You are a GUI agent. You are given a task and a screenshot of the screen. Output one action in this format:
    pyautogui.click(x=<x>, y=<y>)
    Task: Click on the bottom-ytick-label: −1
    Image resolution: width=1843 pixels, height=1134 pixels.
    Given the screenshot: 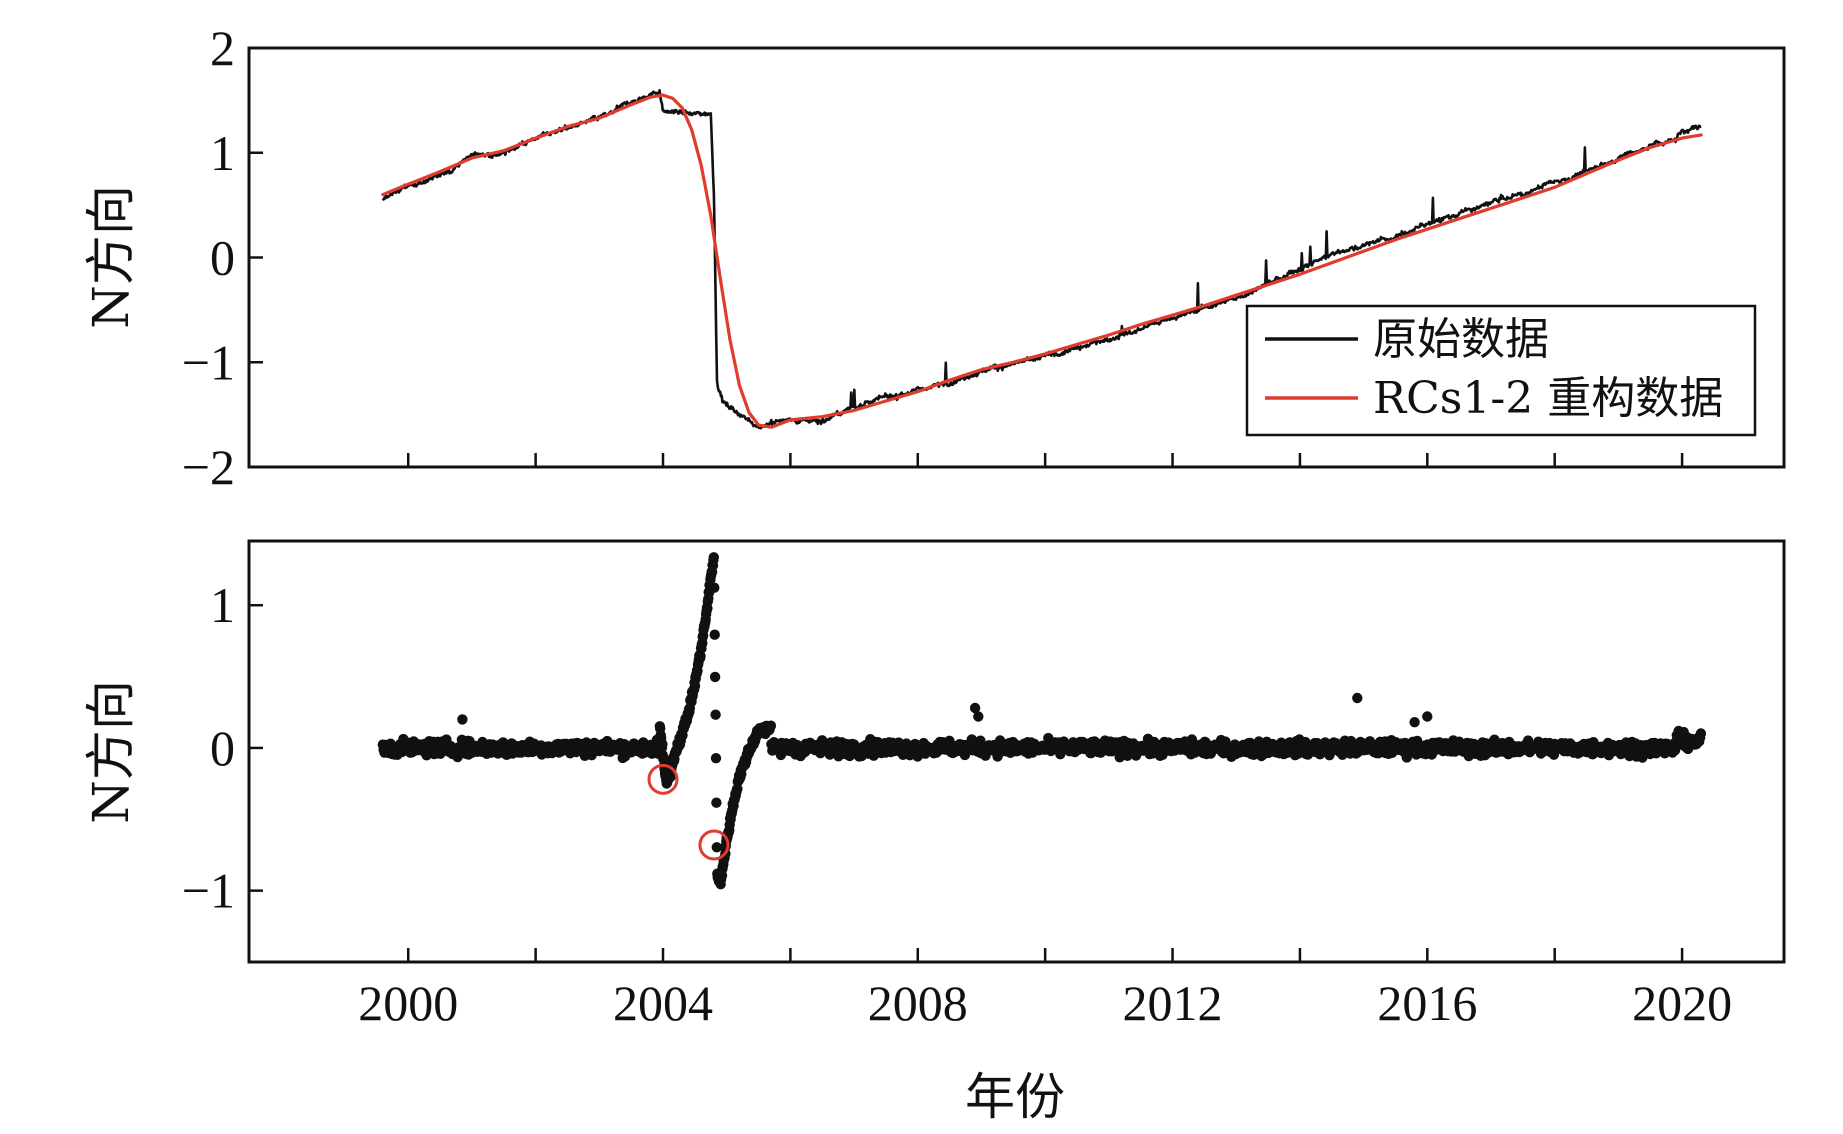 What is the action you would take?
    pyautogui.click(x=208, y=891)
    